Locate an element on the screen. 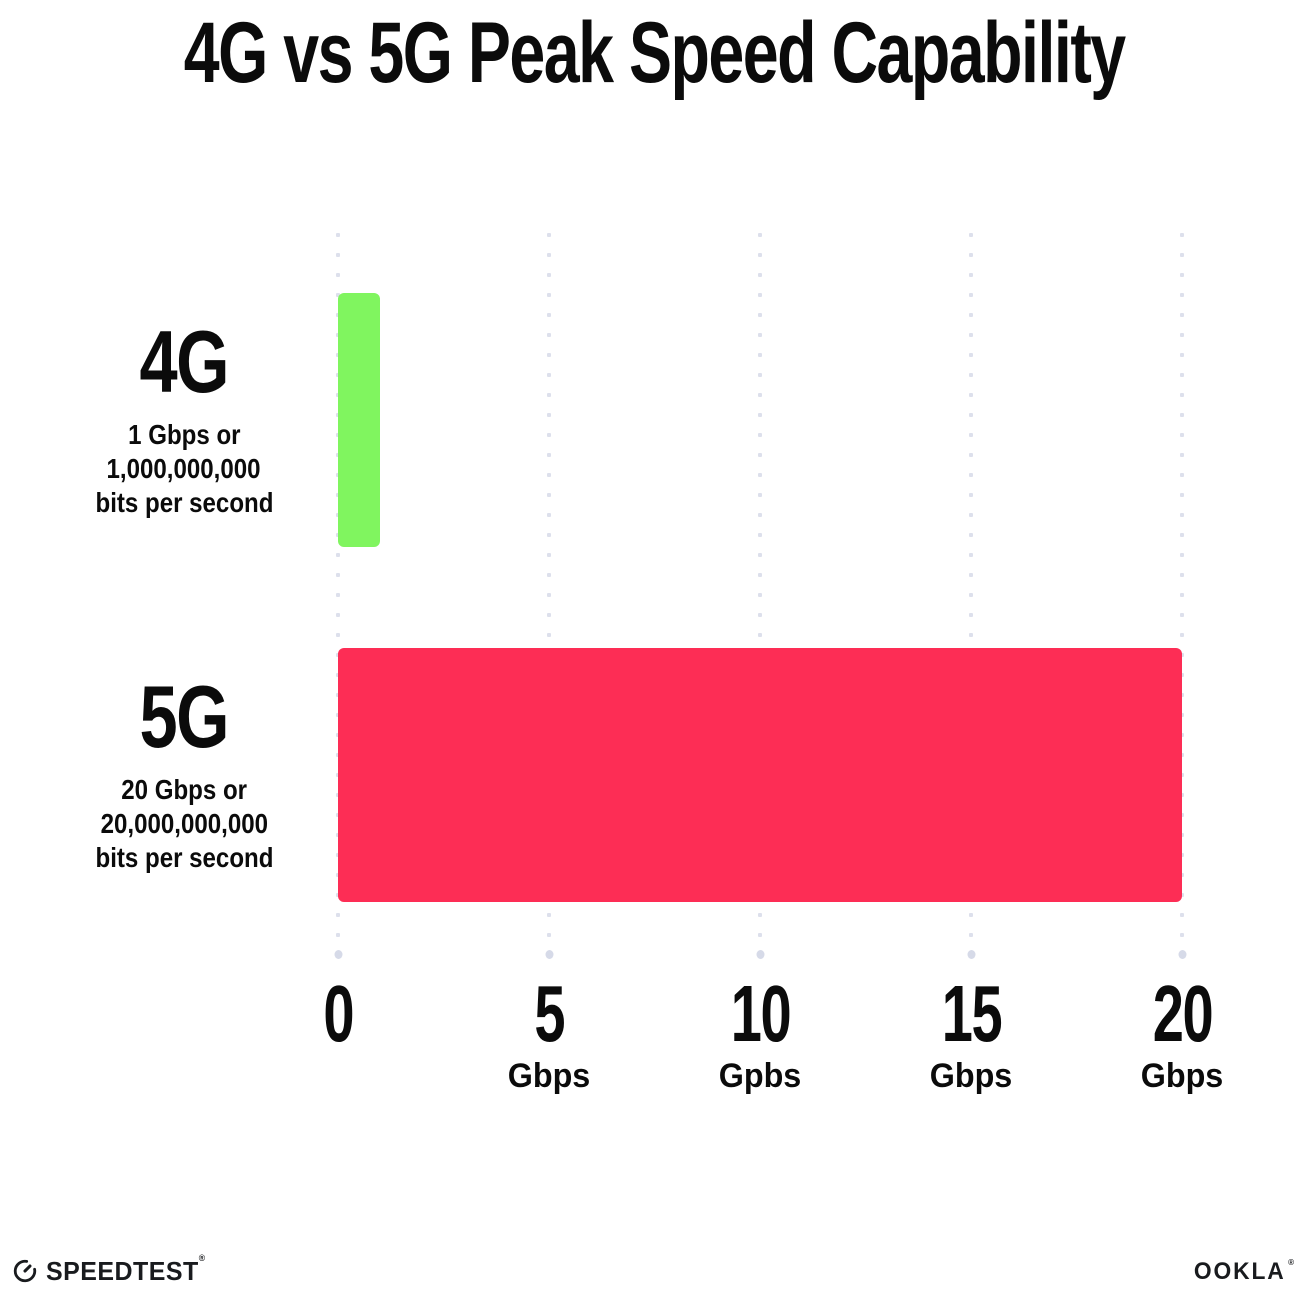 Image resolution: width=1308 pixels, height=1315 pixels. speedtest-gauge-icon is located at coordinates (25, 1271).